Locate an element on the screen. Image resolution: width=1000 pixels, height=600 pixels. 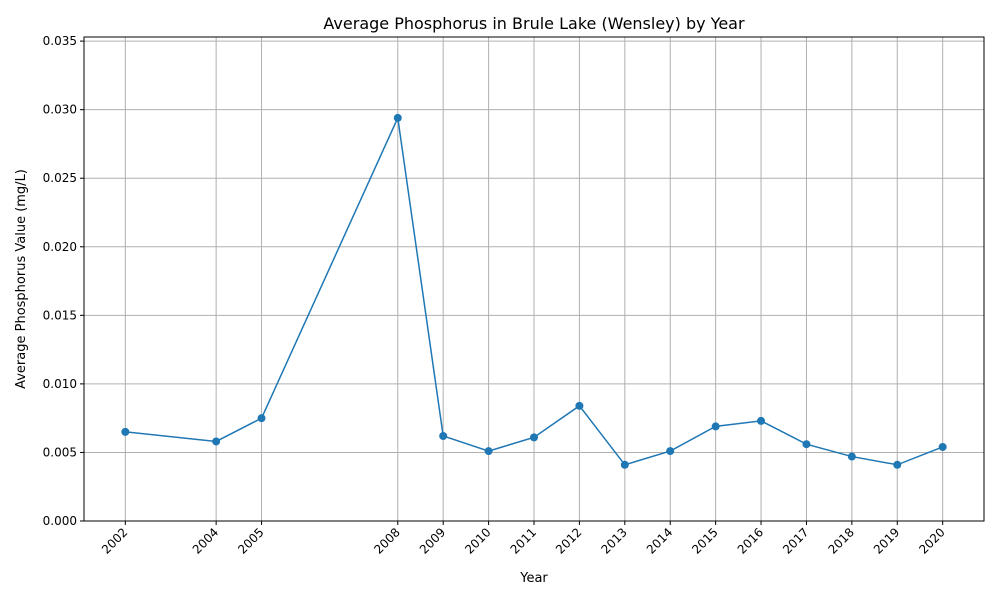
x-tick-label: 2015 is located at coordinates (704, 540).